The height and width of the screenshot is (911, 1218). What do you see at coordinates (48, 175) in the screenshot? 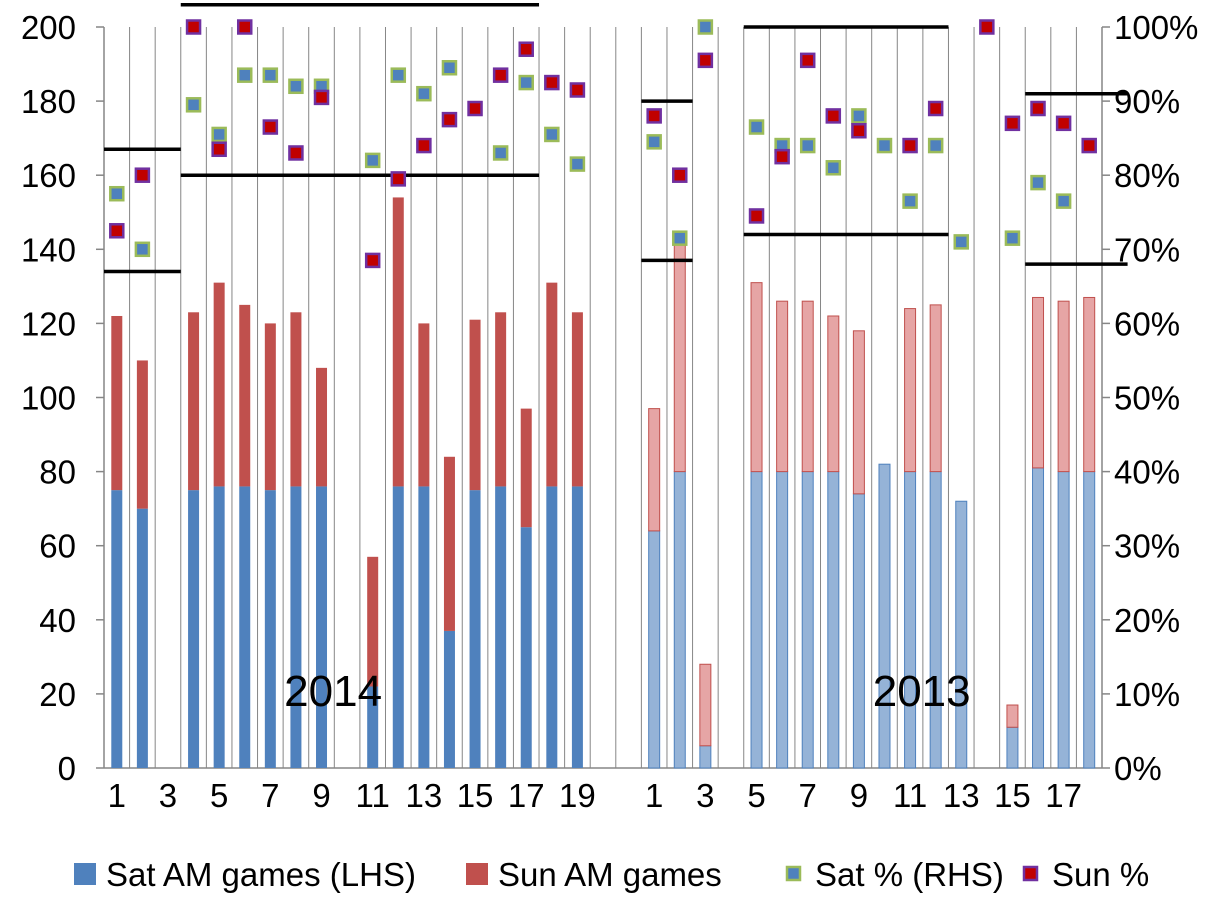
I see `left-tick-label: 160` at bounding box center [48, 175].